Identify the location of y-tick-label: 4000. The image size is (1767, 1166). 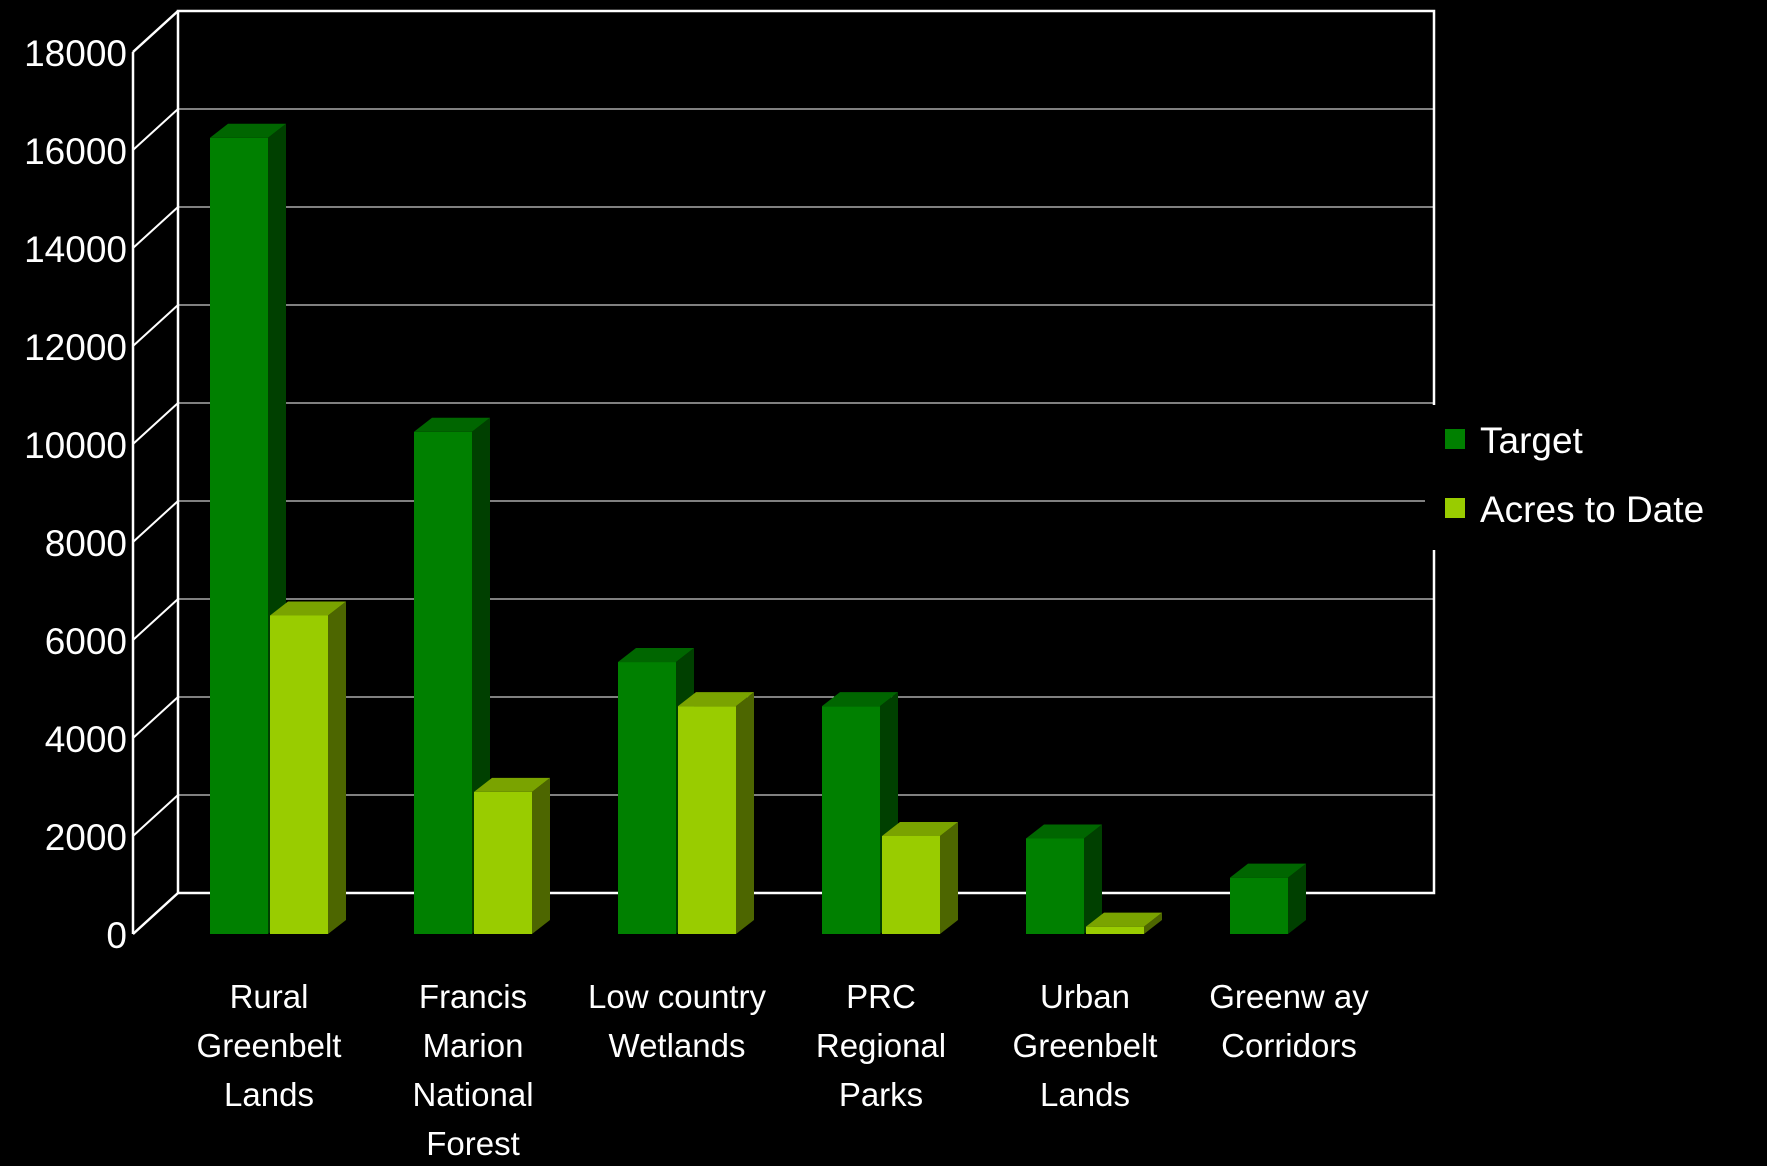
(86, 739).